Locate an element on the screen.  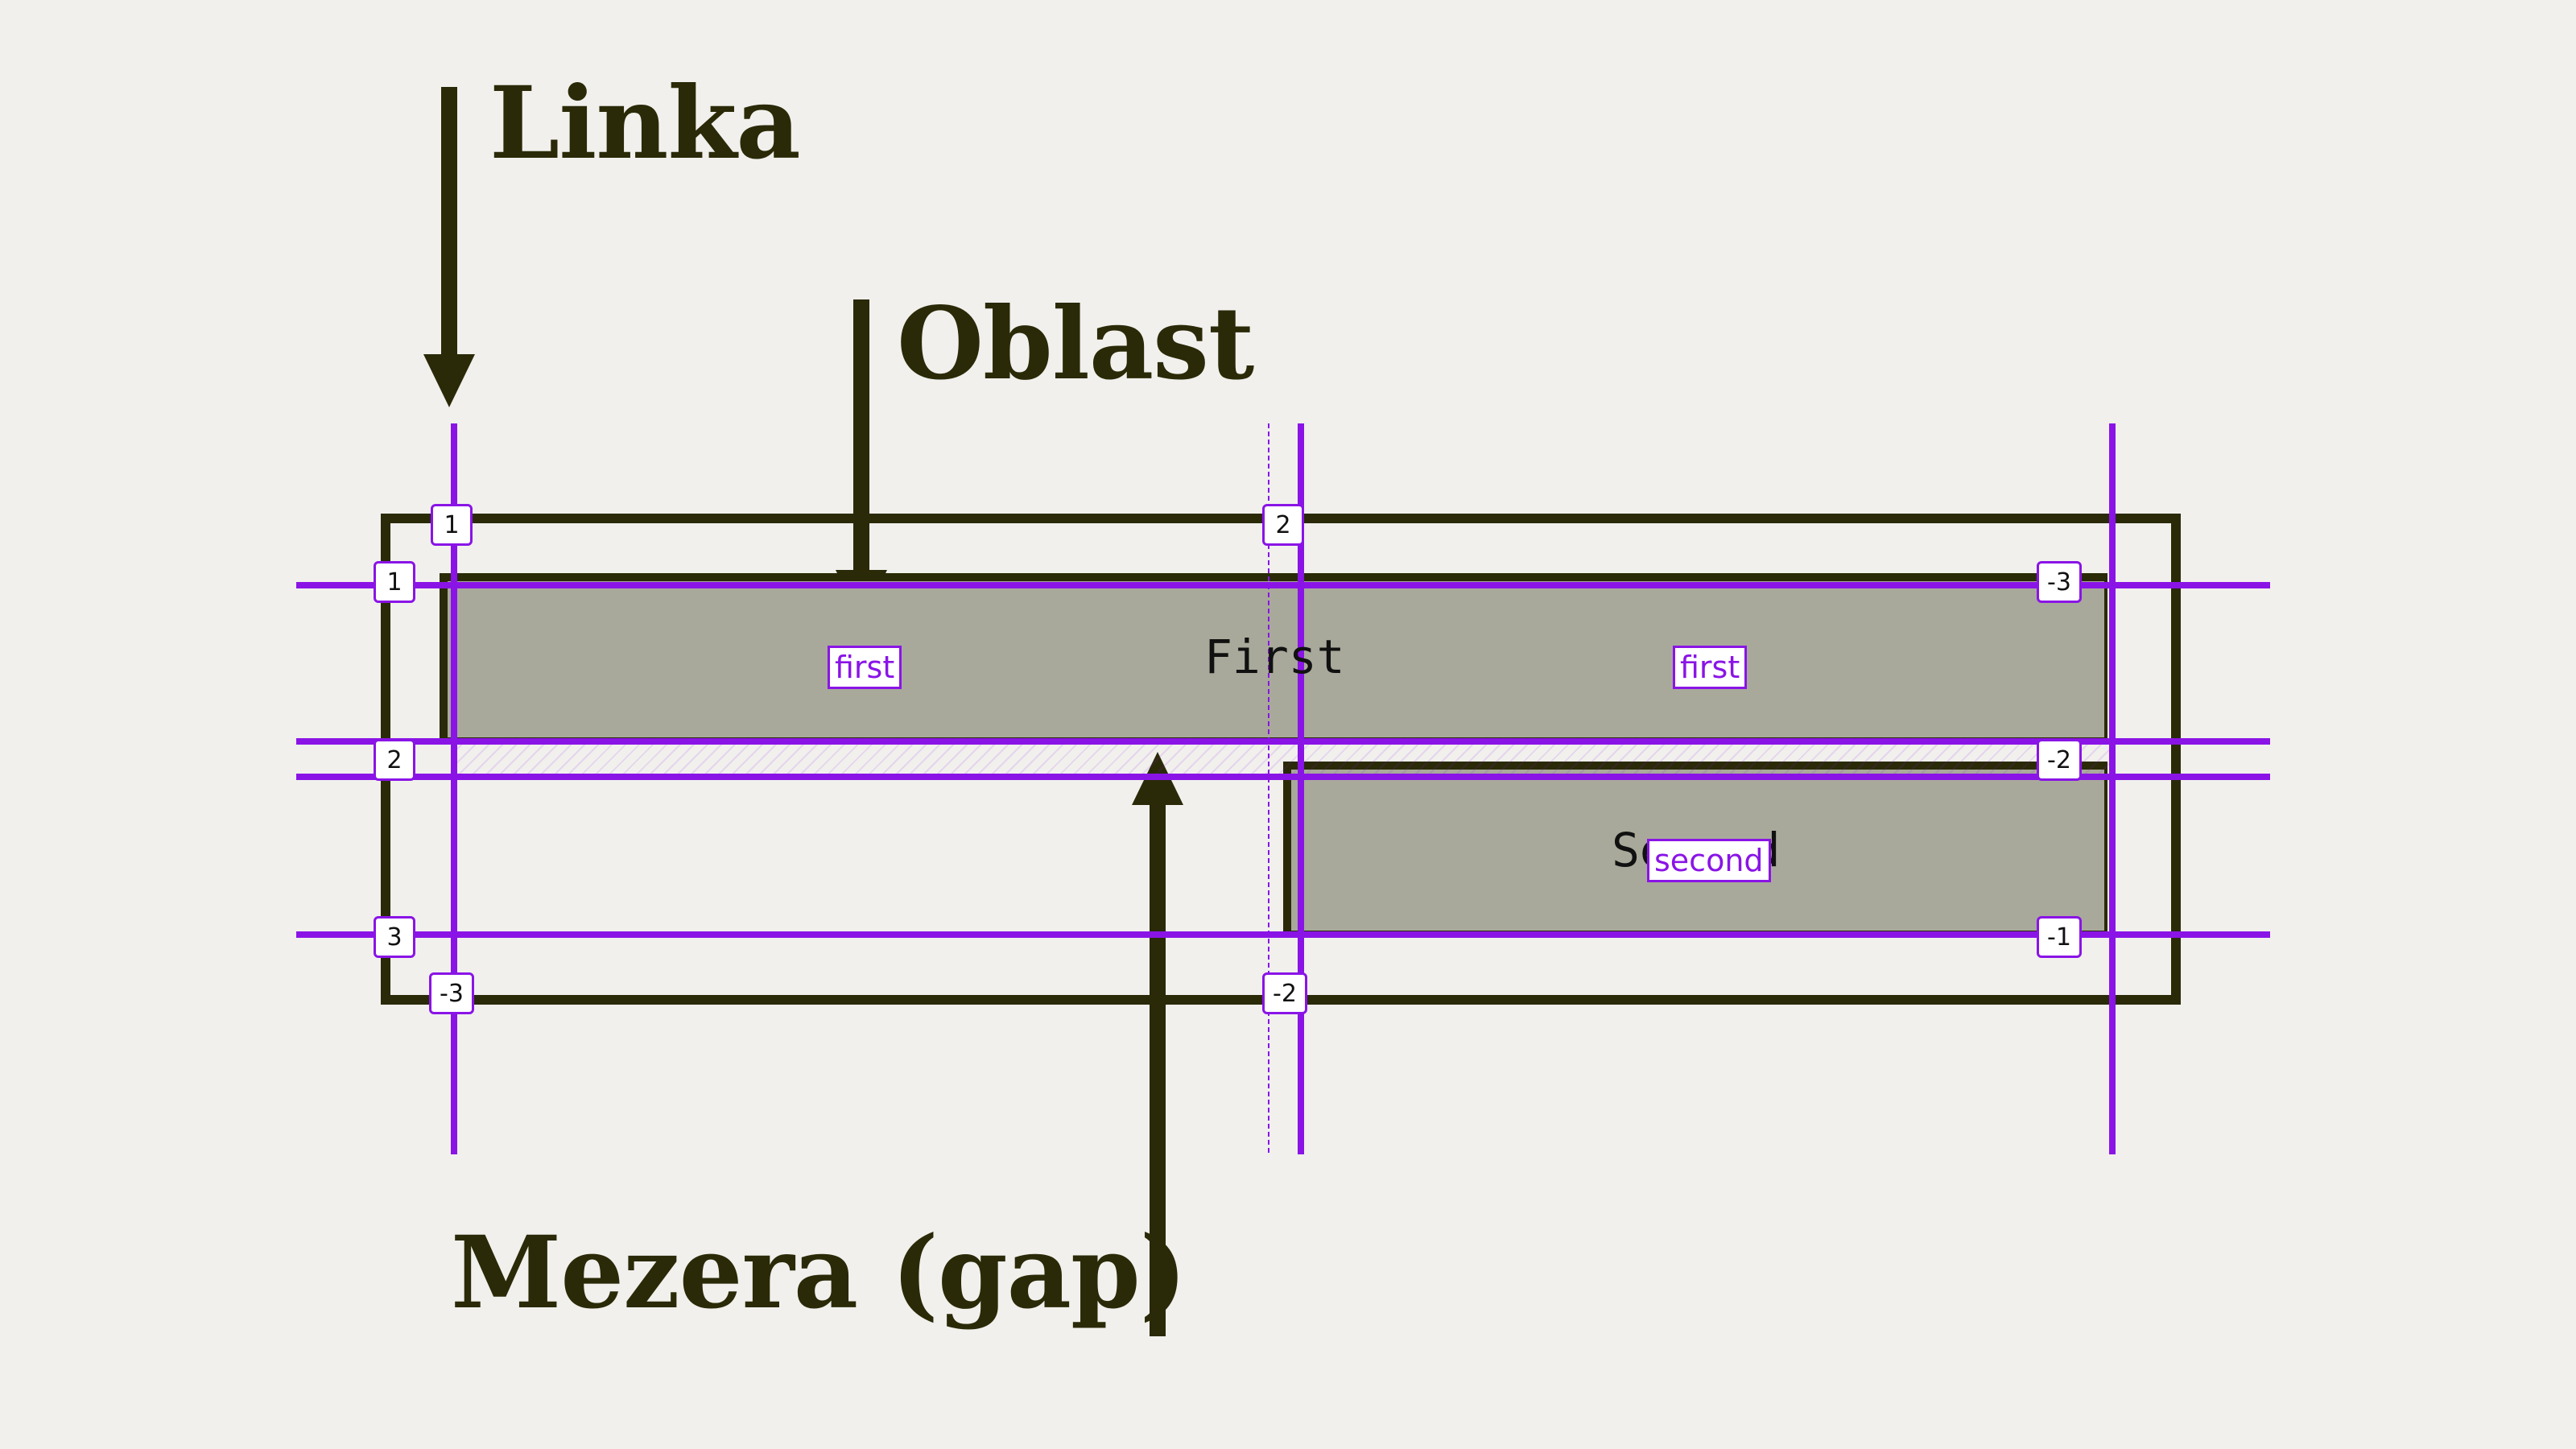
area-label-first-right: first is located at coordinates (1710, 667).